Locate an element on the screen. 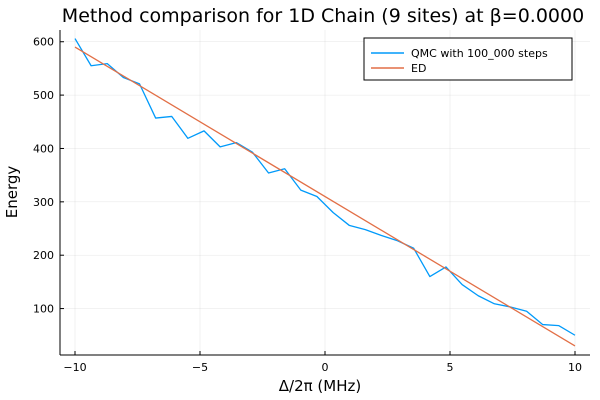 The width and height of the screenshot is (600, 400). y-tick-label: 100 is located at coordinates (43, 309).